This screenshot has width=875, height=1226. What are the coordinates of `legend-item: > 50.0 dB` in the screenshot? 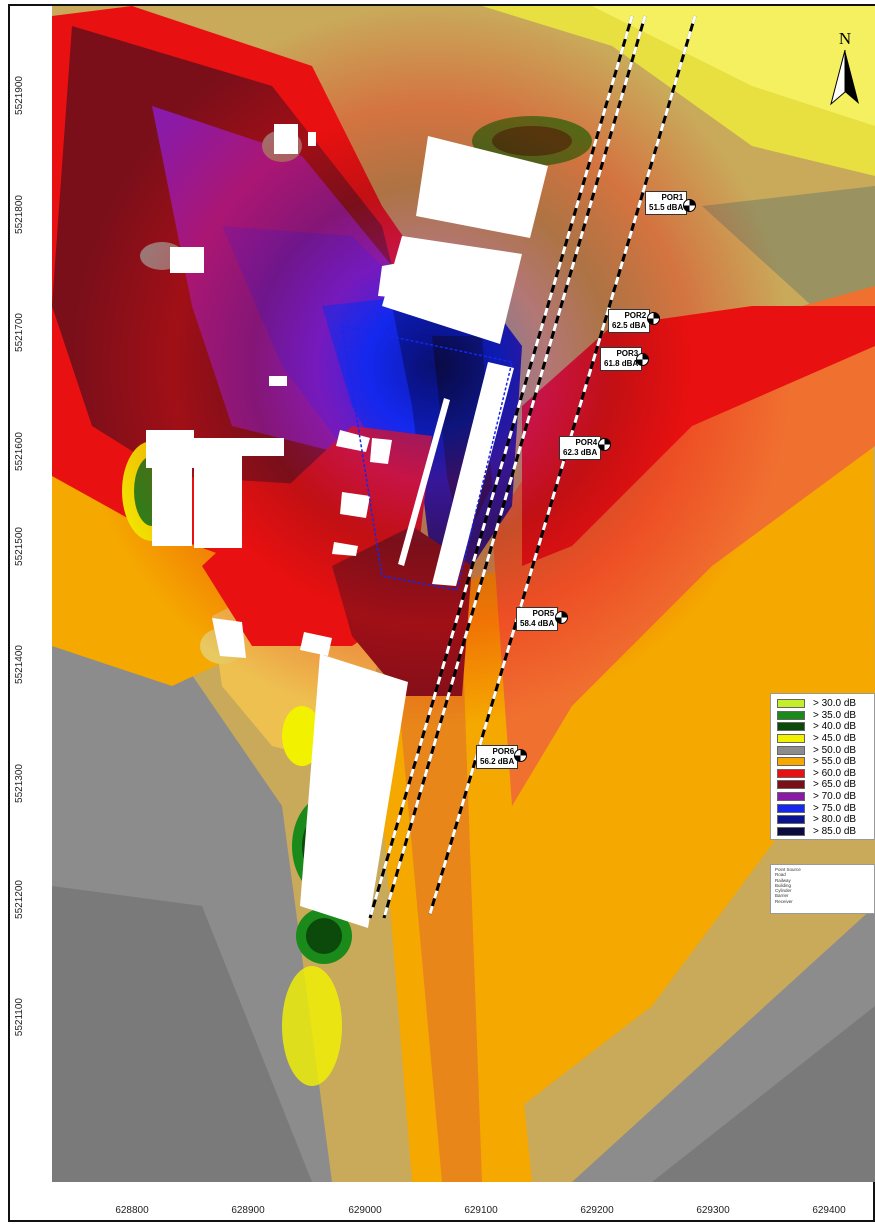 It's located at (825, 750).